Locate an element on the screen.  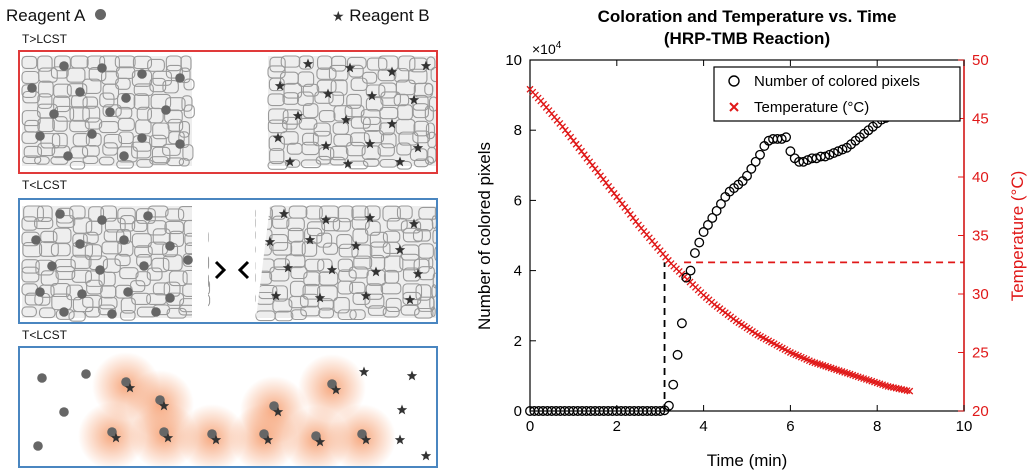
y-right-tick-label: 45 is located at coordinates (980, 119).